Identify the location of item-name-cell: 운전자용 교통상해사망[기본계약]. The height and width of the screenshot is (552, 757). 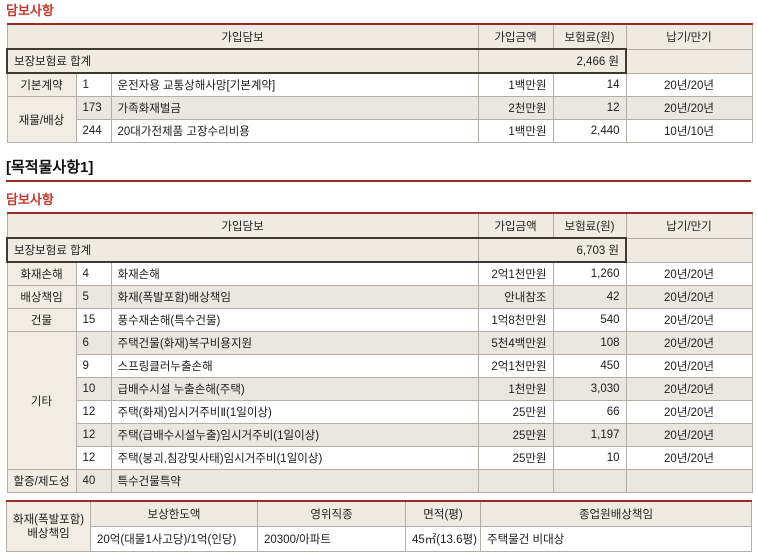
(294, 84).